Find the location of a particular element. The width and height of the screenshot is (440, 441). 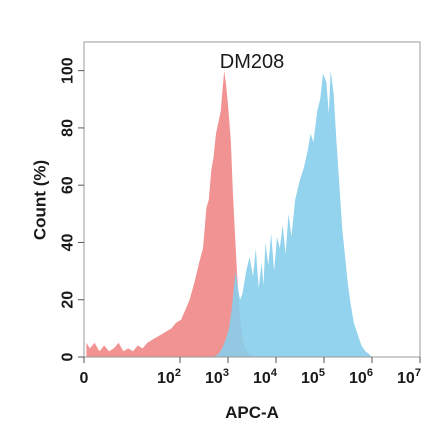

y-tick-label: 80 is located at coordinates (68, 128).